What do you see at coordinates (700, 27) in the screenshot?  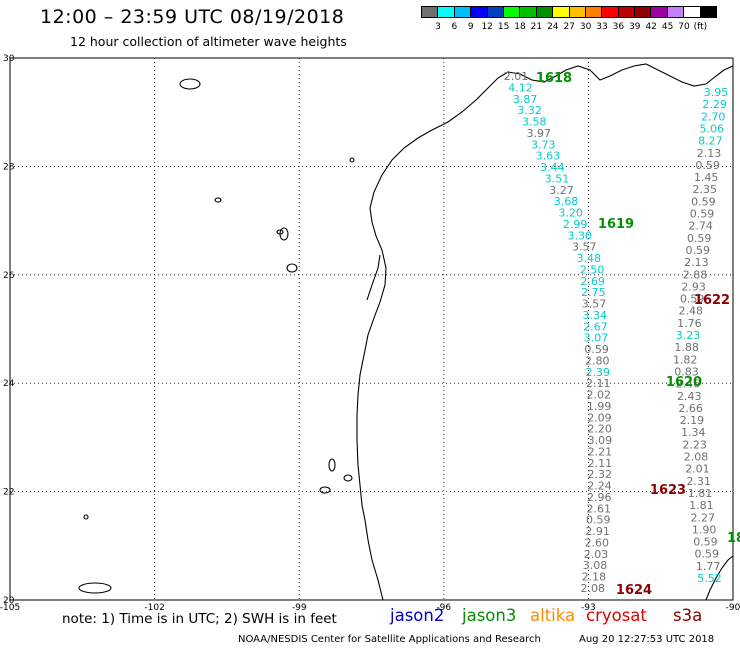 I see `colorbar-label: (ft)` at bounding box center [700, 27].